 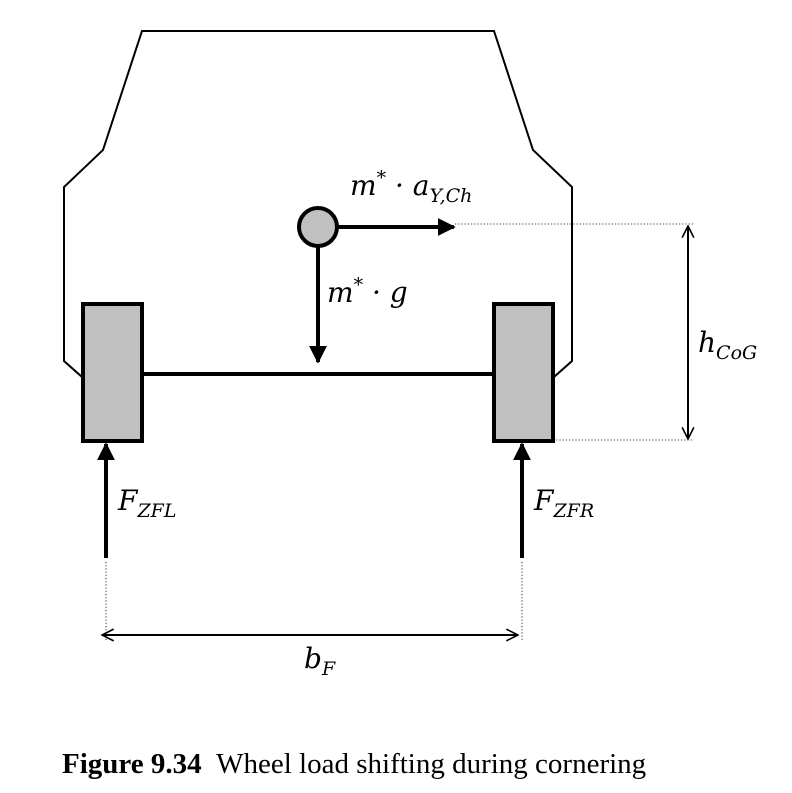 I want to click on track-width-label: bF, so click(x=320, y=661).